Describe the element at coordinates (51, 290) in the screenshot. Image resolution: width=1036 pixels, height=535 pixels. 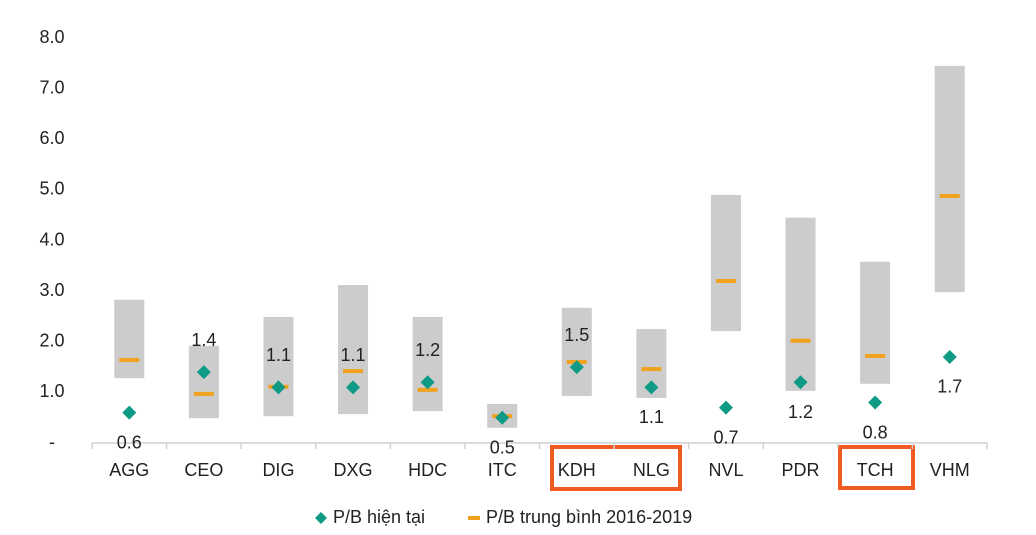
I see `y-tick-label: 3.0` at that location.